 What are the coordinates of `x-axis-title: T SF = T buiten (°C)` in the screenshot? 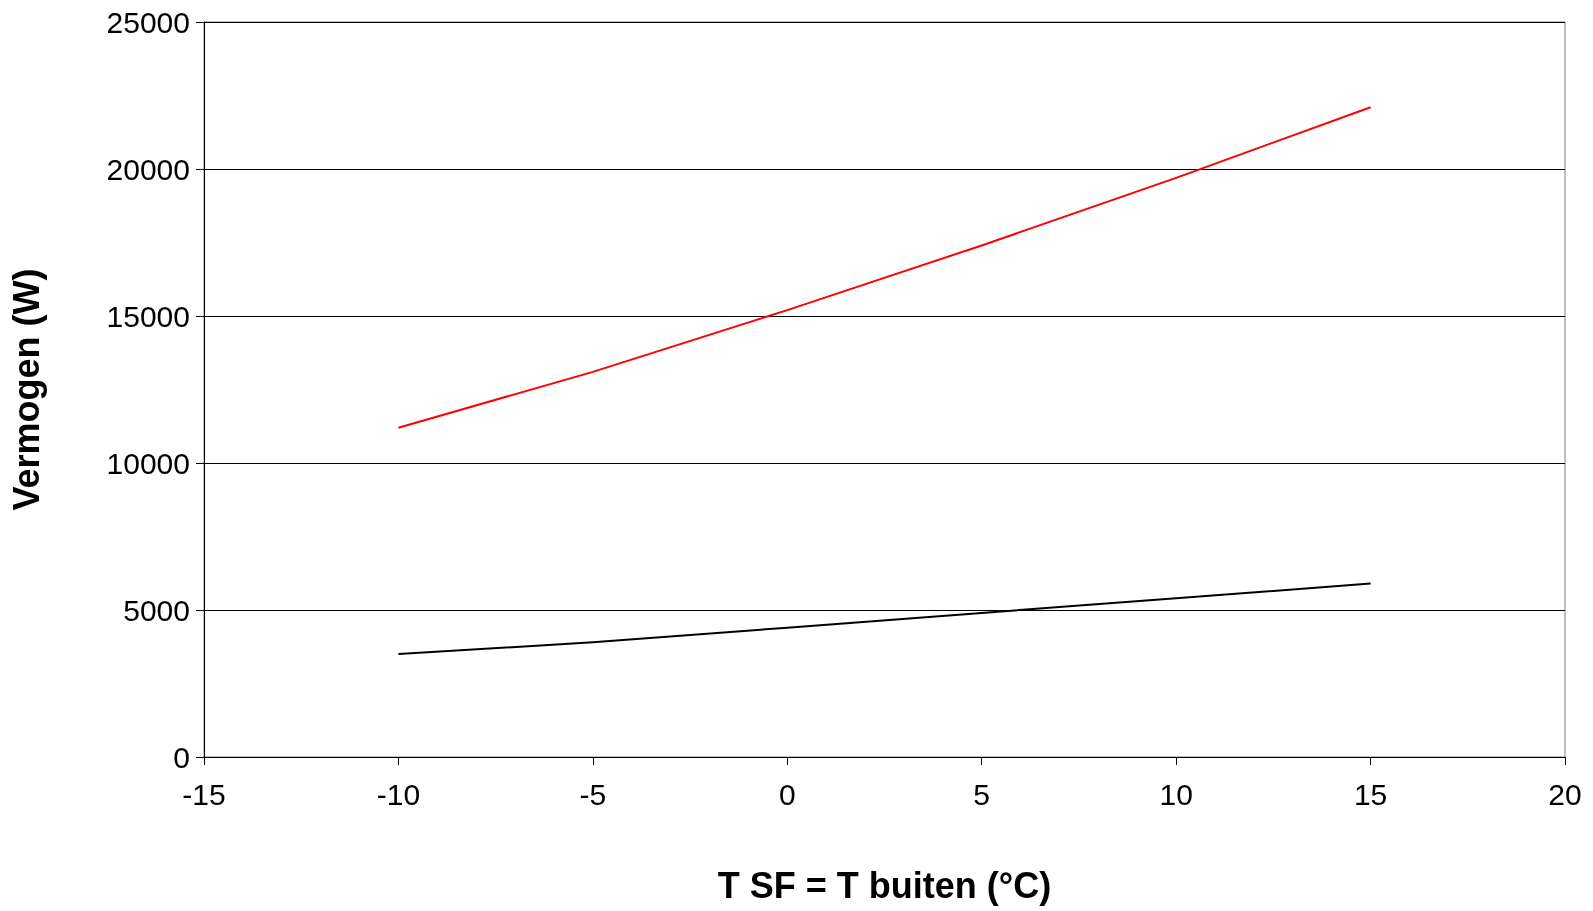 It's located at (884, 885).